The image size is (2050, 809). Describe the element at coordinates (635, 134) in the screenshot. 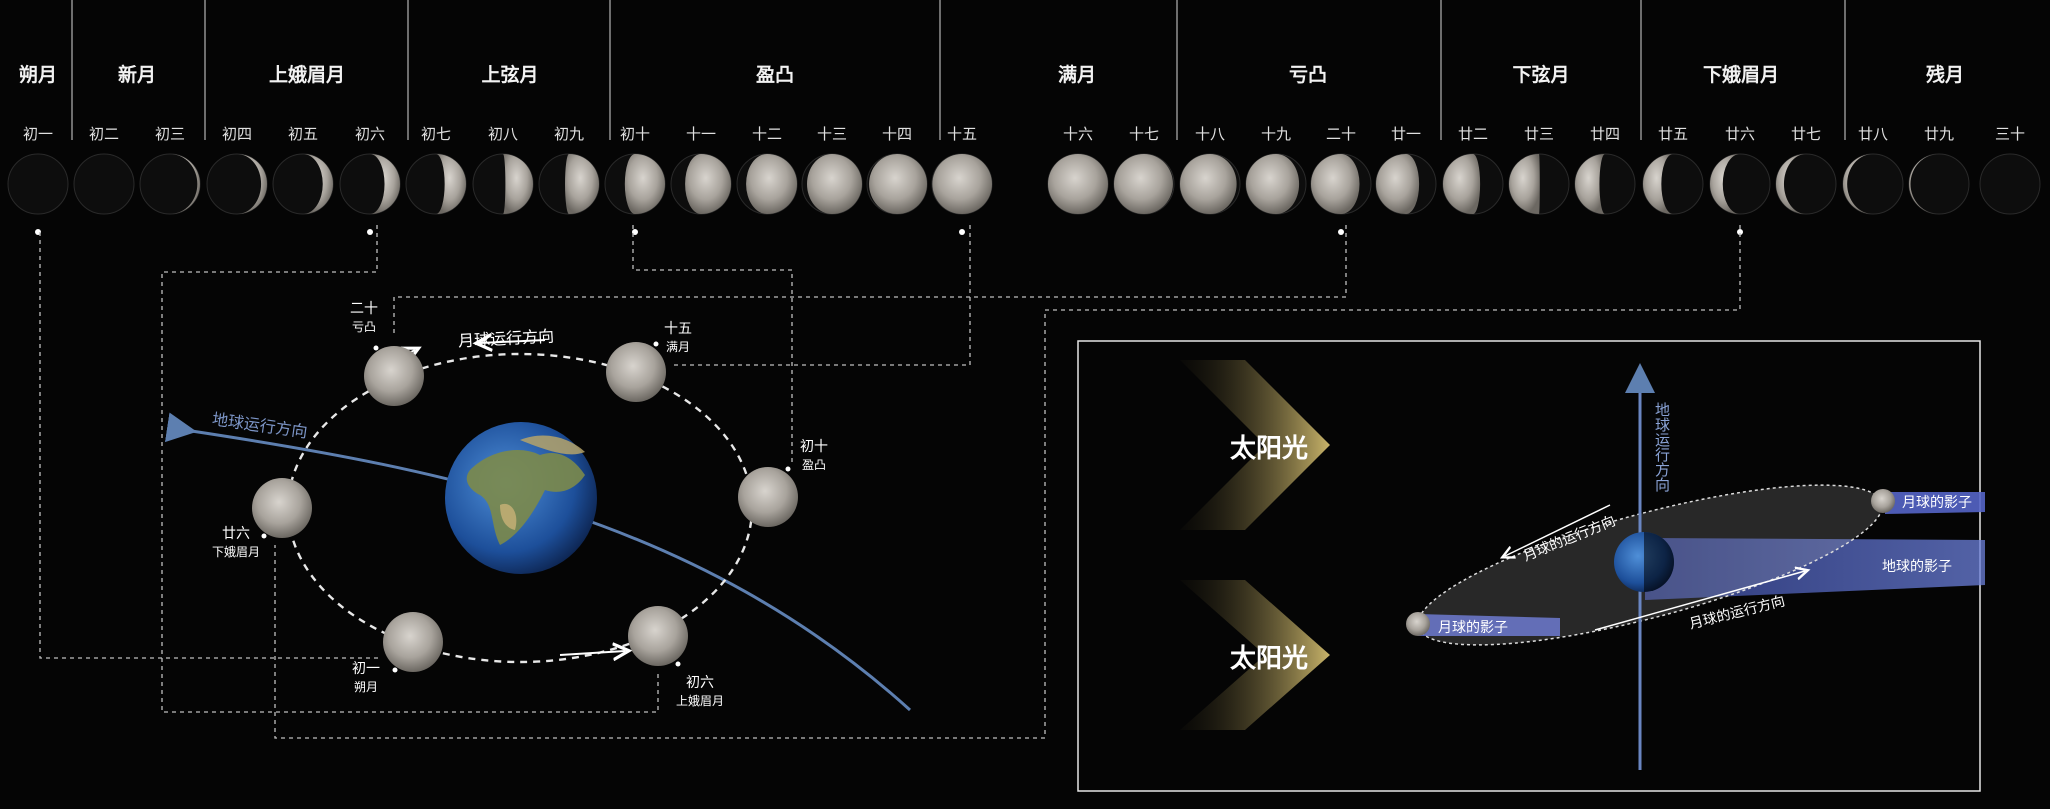

I see `day-label: 初十` at that location.